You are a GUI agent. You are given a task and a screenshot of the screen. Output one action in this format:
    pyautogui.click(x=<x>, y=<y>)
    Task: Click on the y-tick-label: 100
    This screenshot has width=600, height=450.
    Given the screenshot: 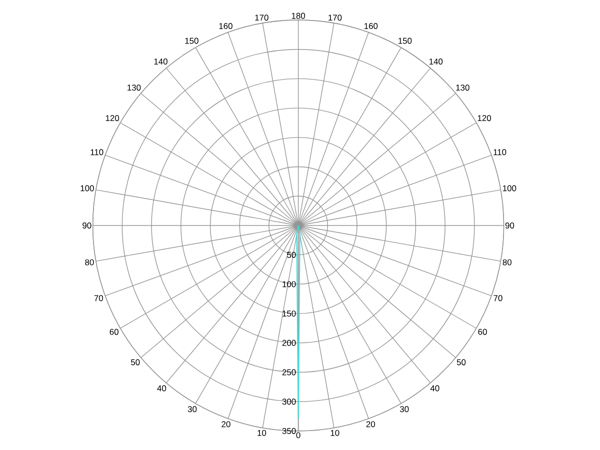 What is the action you would take?
    pyautogui.click(x=289, y=284)
    